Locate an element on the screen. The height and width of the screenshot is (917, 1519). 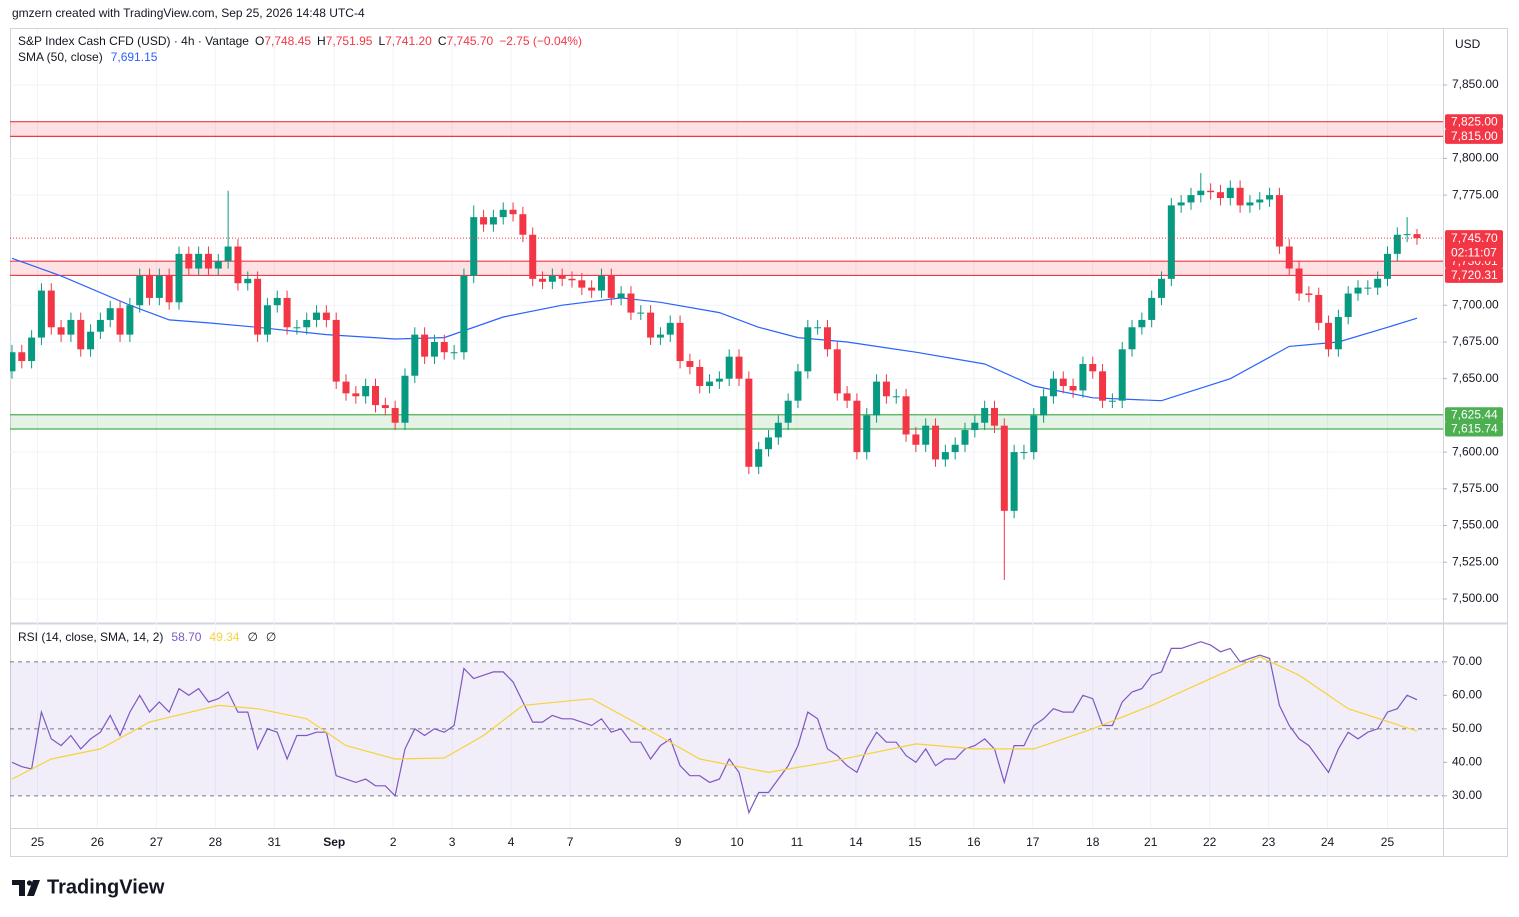
x-tick-label: 9 is located at coordinates (678, 842).